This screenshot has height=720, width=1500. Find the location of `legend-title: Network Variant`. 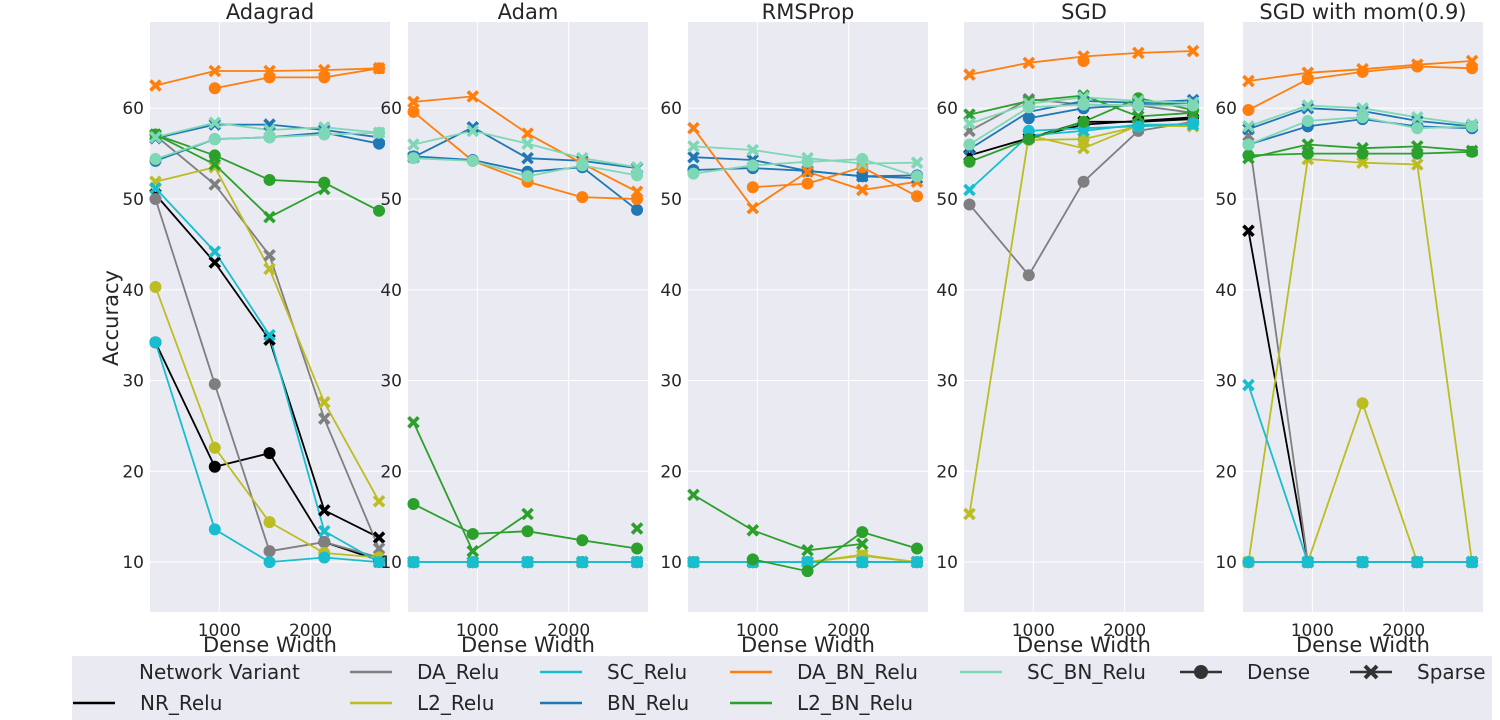

legend-title: Network Variant is located at coordinates (219, 672).